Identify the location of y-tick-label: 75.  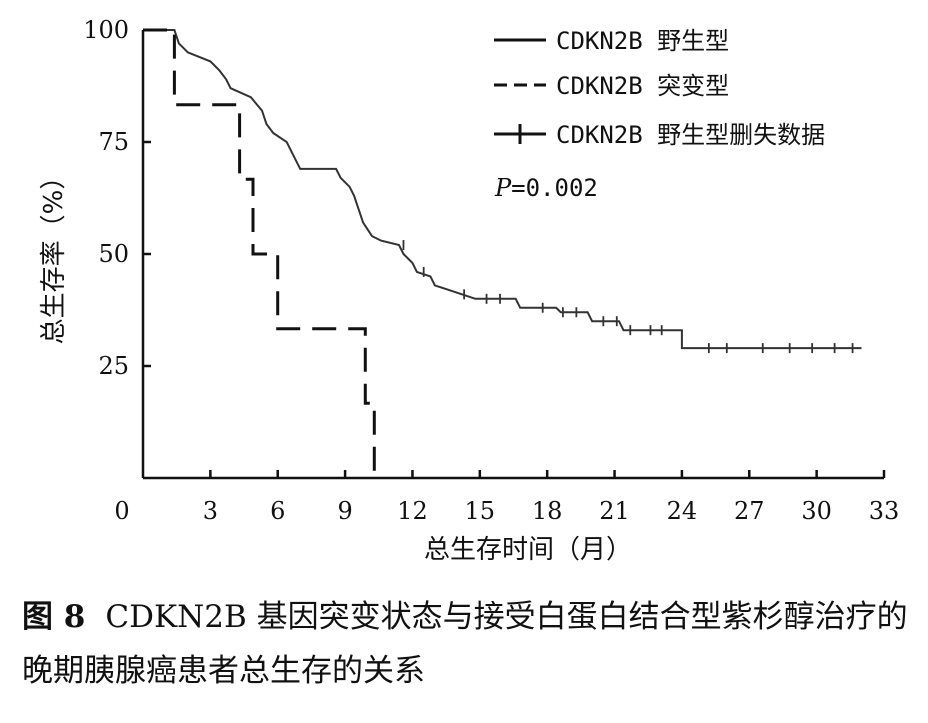
(113, 142).